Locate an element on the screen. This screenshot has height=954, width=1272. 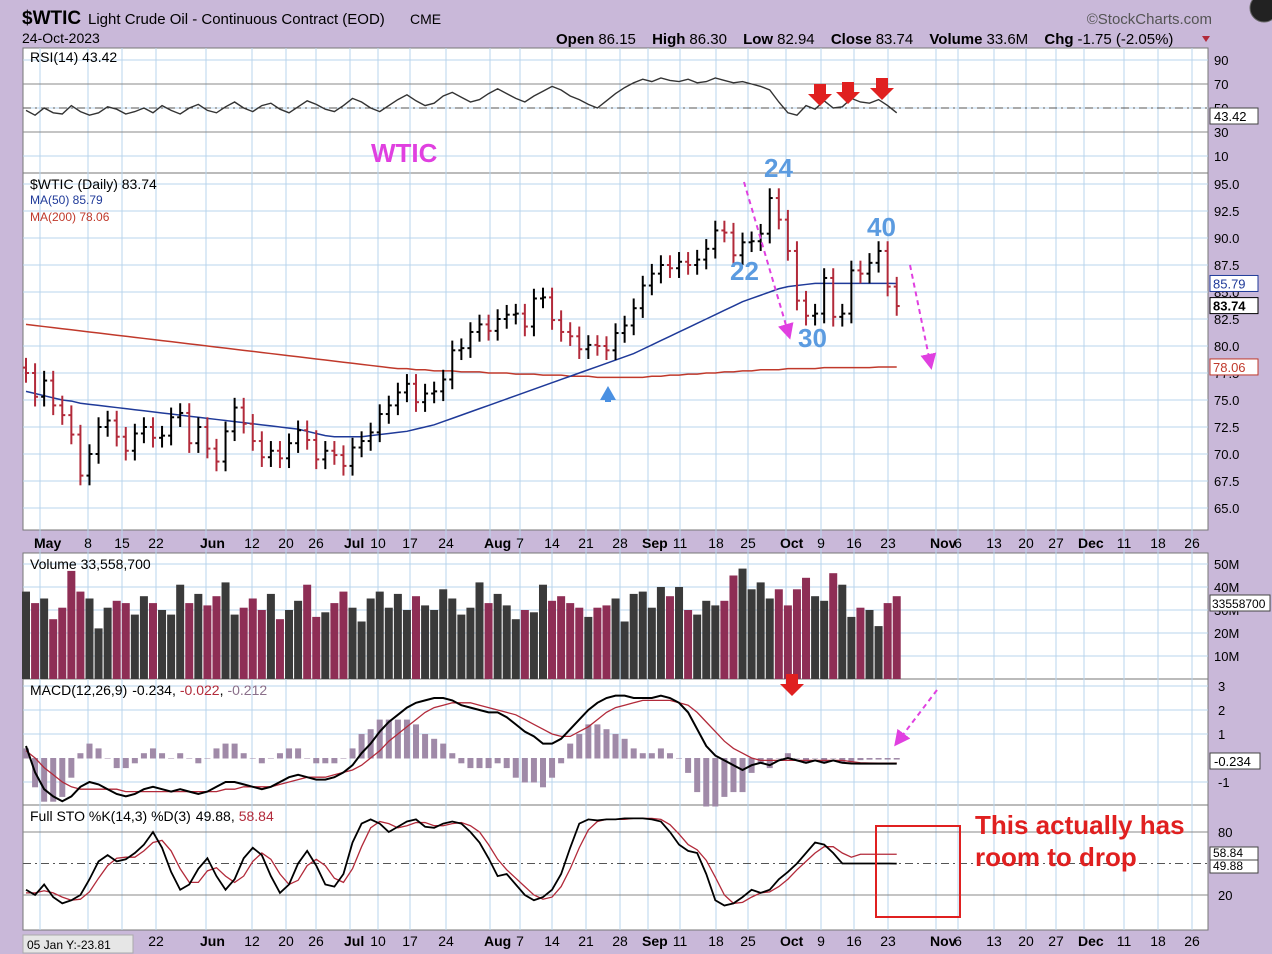
box-note-line2: room to drop is located at coordinates (1056, 857).